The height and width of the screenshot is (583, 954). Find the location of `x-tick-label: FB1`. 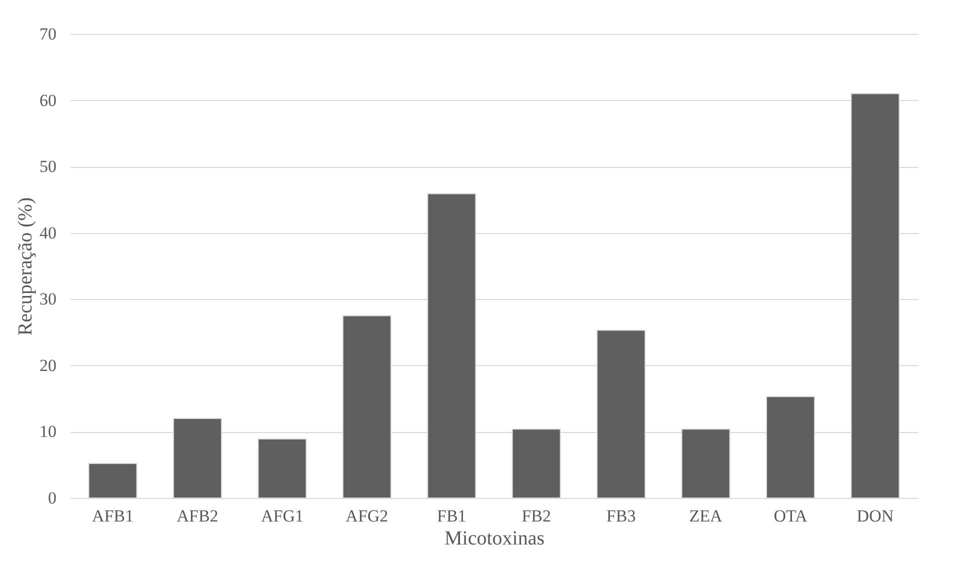

x-tick-label: FB1 is located at coordinates (451, 516).